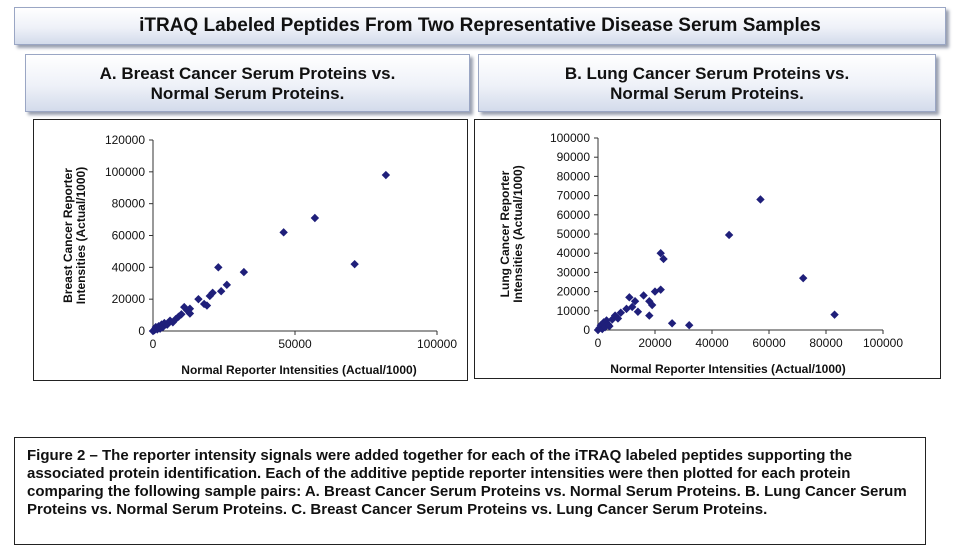  I want to click on y-tick-label: 30000, so click(574, 272).